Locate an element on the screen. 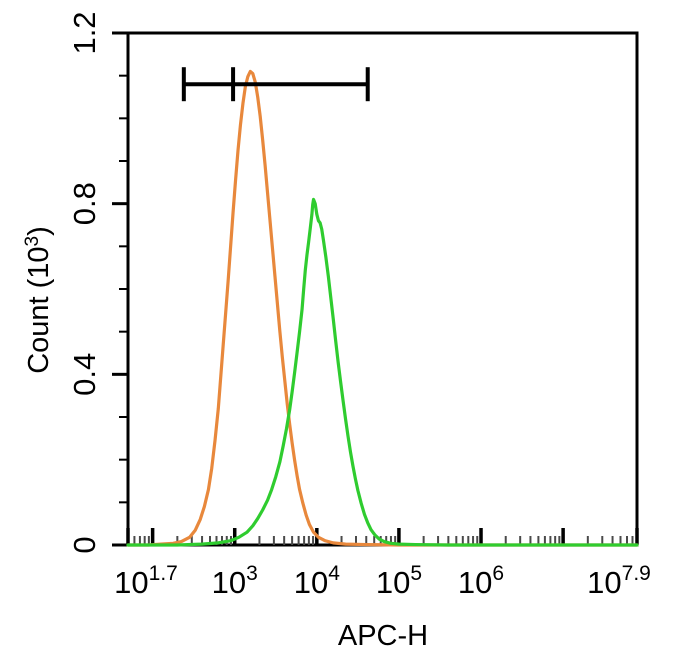  y-tick-label: 0.4 is located at coordinates (84, 374).